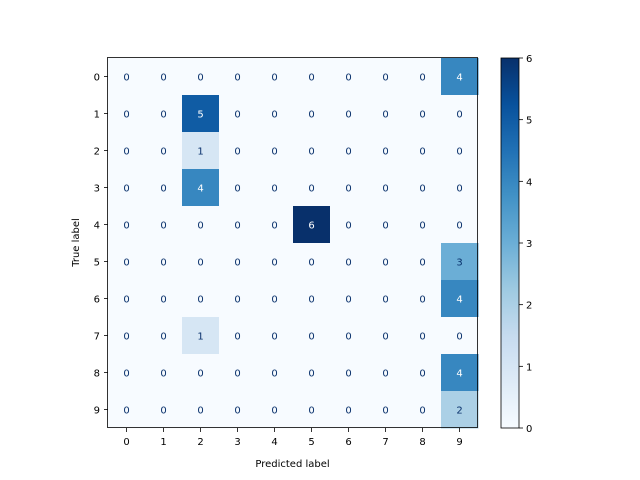 The height and width of the screenshot is (480, 640). What do you see at coordinates (97, 152) in the screenshot?
I see `y-tick-label: 2` at bounding box center [97, 152].